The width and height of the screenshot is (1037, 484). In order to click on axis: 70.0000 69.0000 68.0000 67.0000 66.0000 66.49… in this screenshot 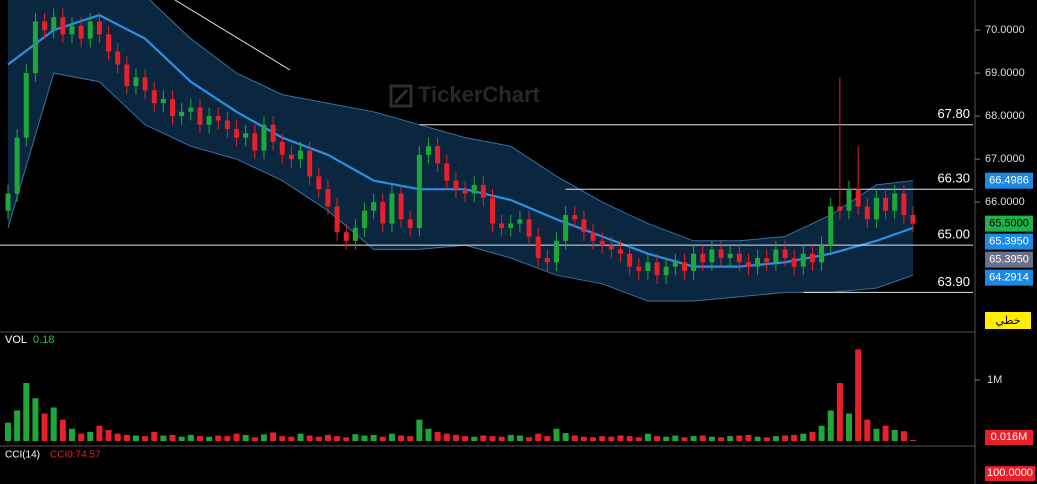, I will do `click(1005, 253)`.